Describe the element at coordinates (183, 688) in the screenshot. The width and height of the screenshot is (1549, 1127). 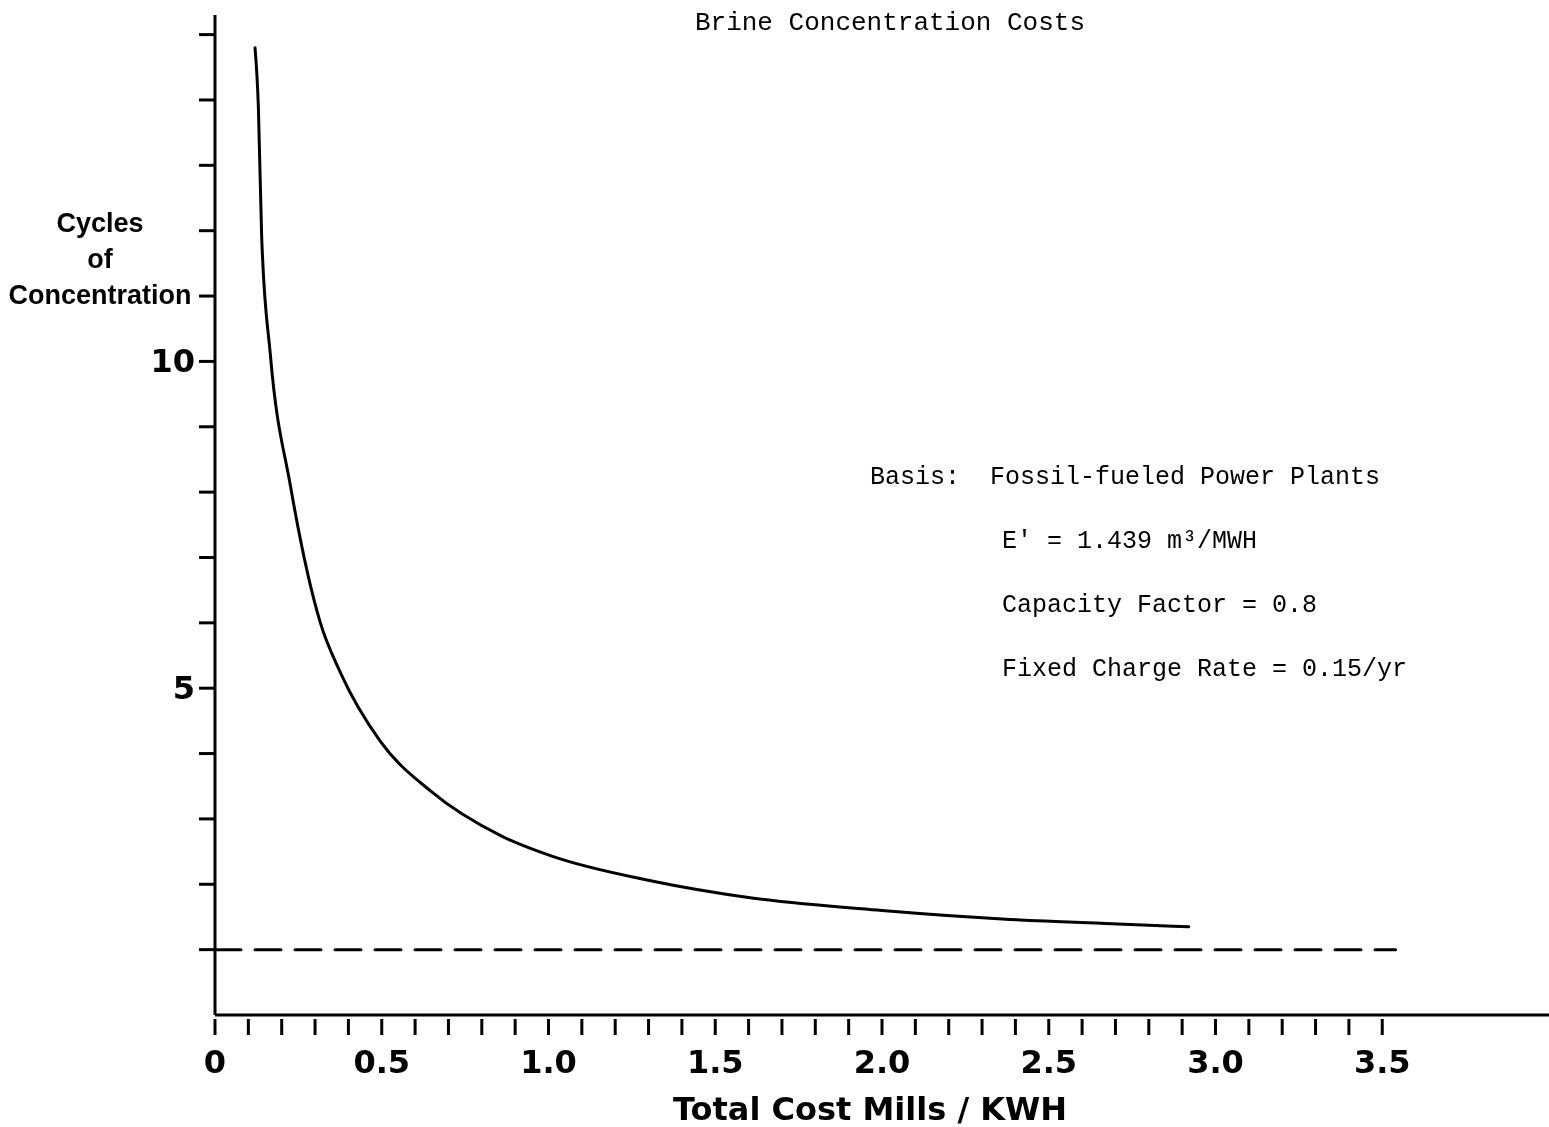
I see `y-tick-label: 5` at that location.